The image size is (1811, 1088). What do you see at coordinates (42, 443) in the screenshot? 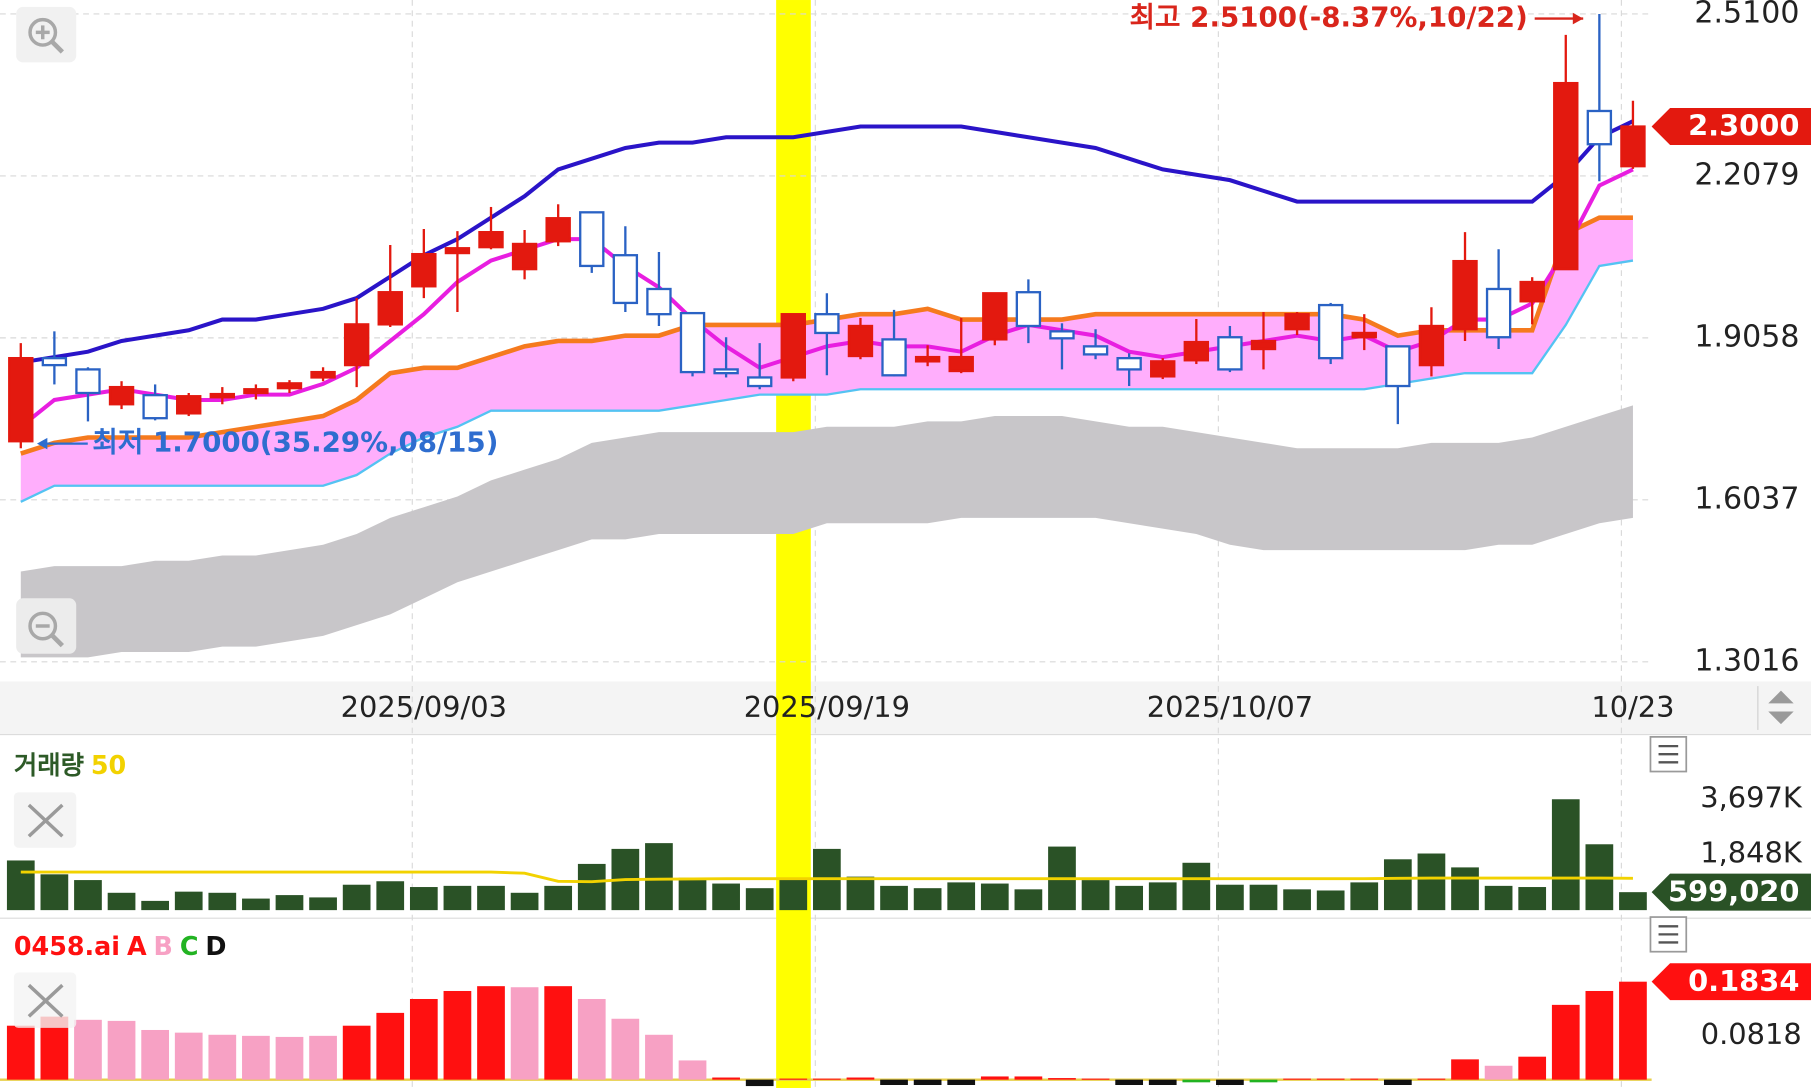
I see `low-arrow-head` at bounding box center [42, 443].